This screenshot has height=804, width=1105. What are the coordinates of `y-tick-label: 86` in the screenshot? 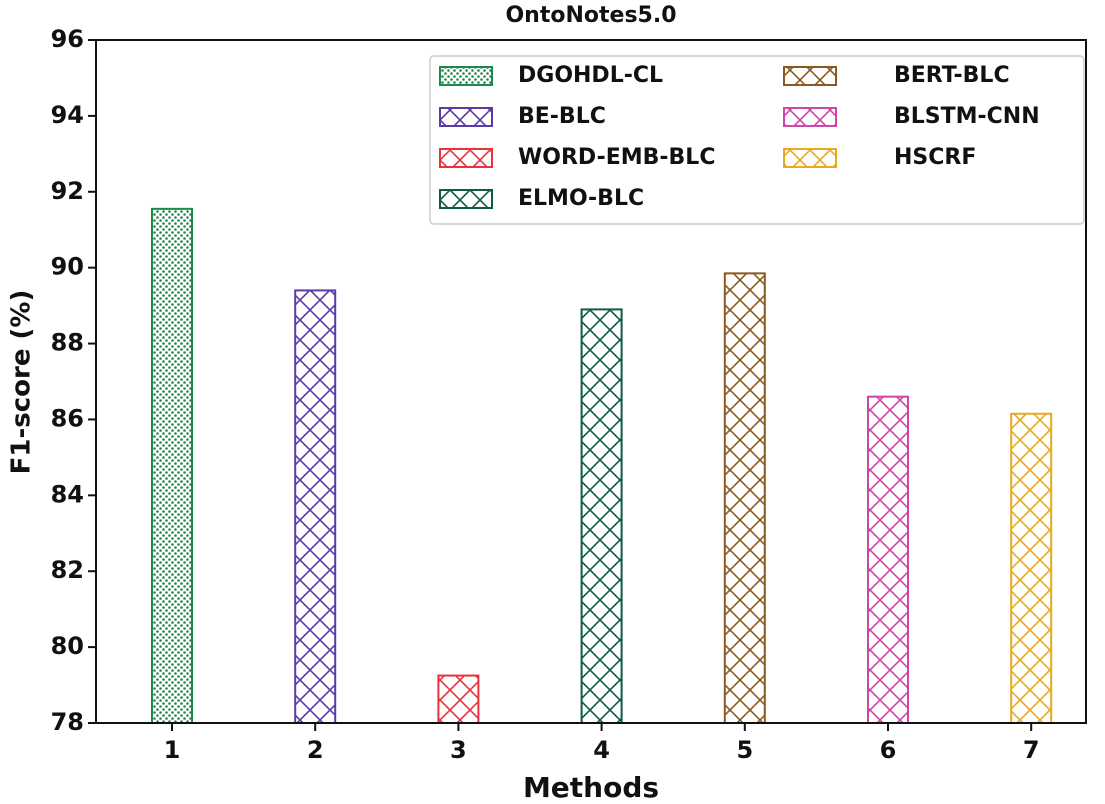 It's located at (67, 418).